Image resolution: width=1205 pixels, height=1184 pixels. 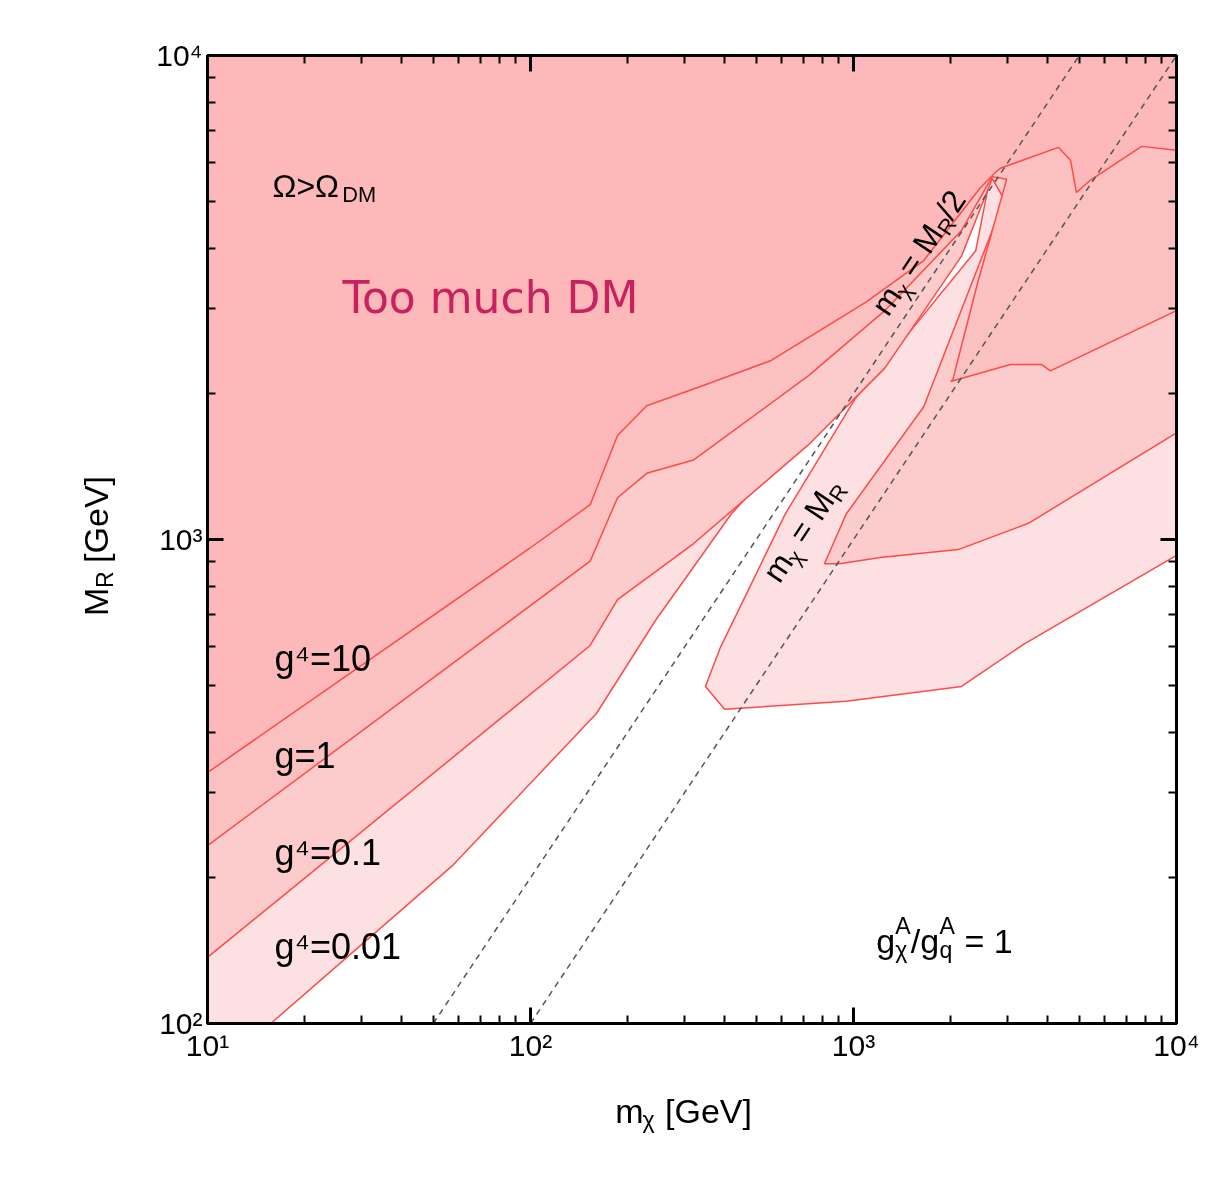 I want to click on y-tick-label: 10³, so click(x=181, y=539).